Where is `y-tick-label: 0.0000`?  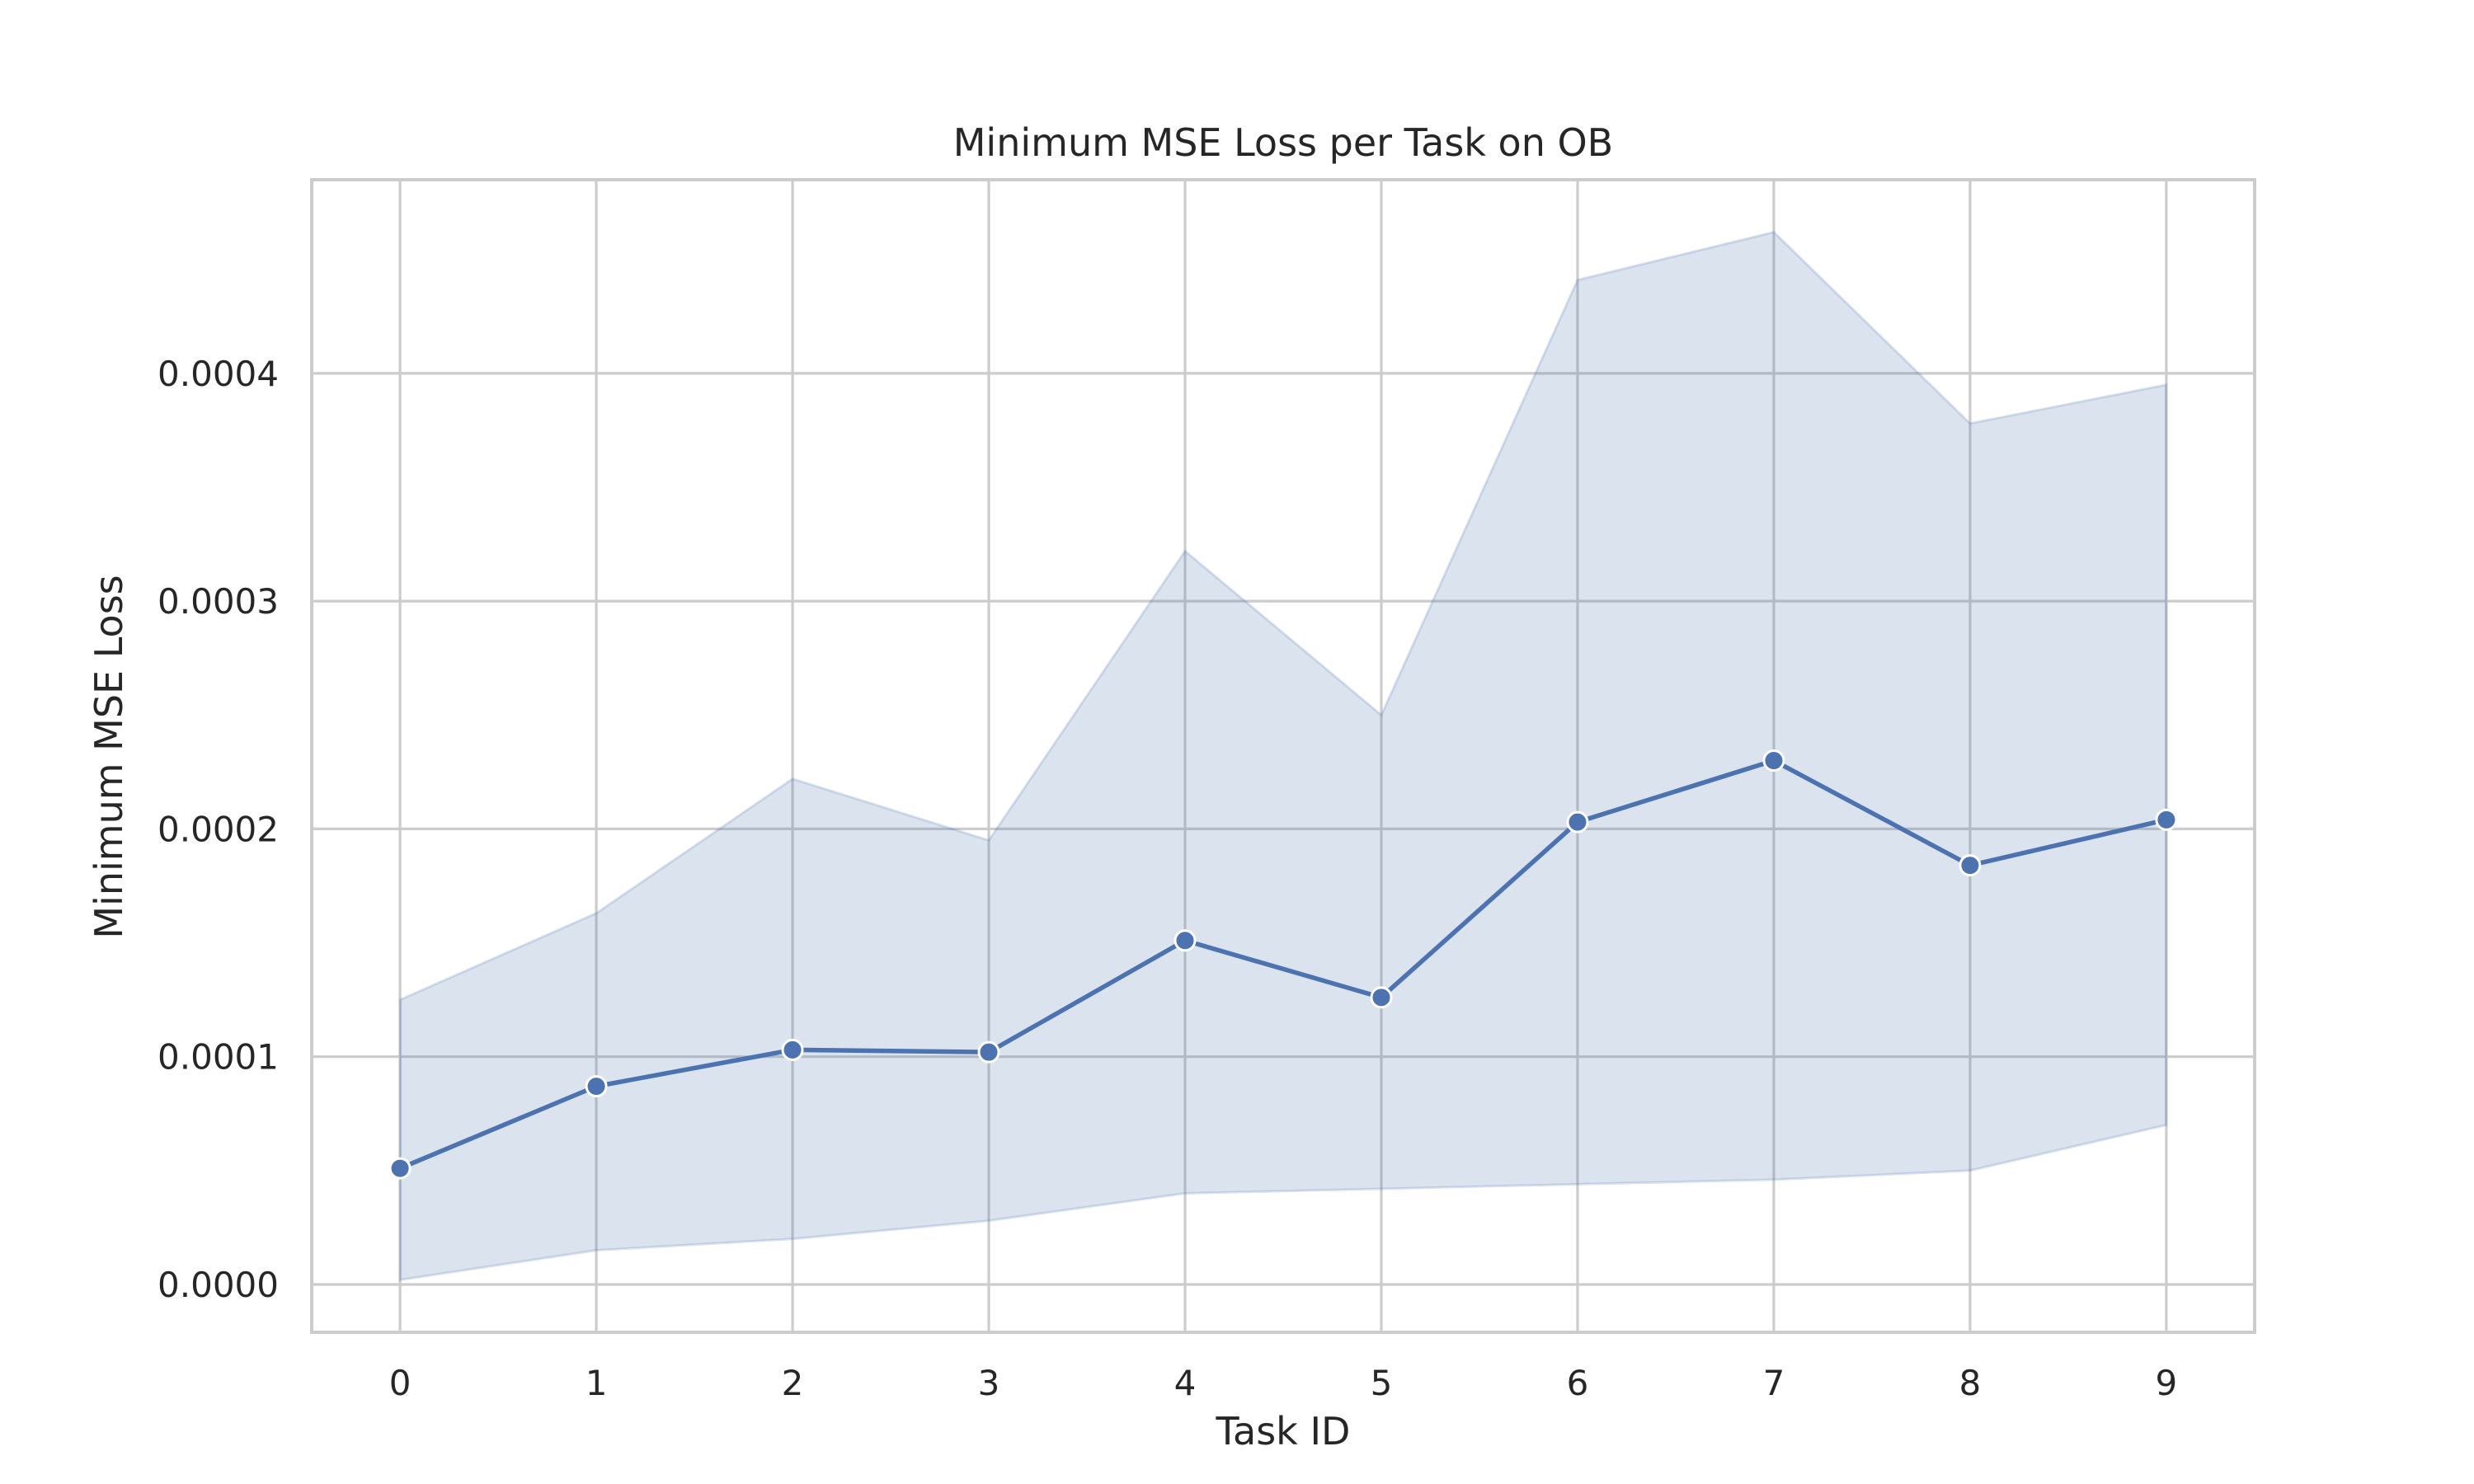 y-tick-label: 0.0000 is located at coordinates (218, 1285).